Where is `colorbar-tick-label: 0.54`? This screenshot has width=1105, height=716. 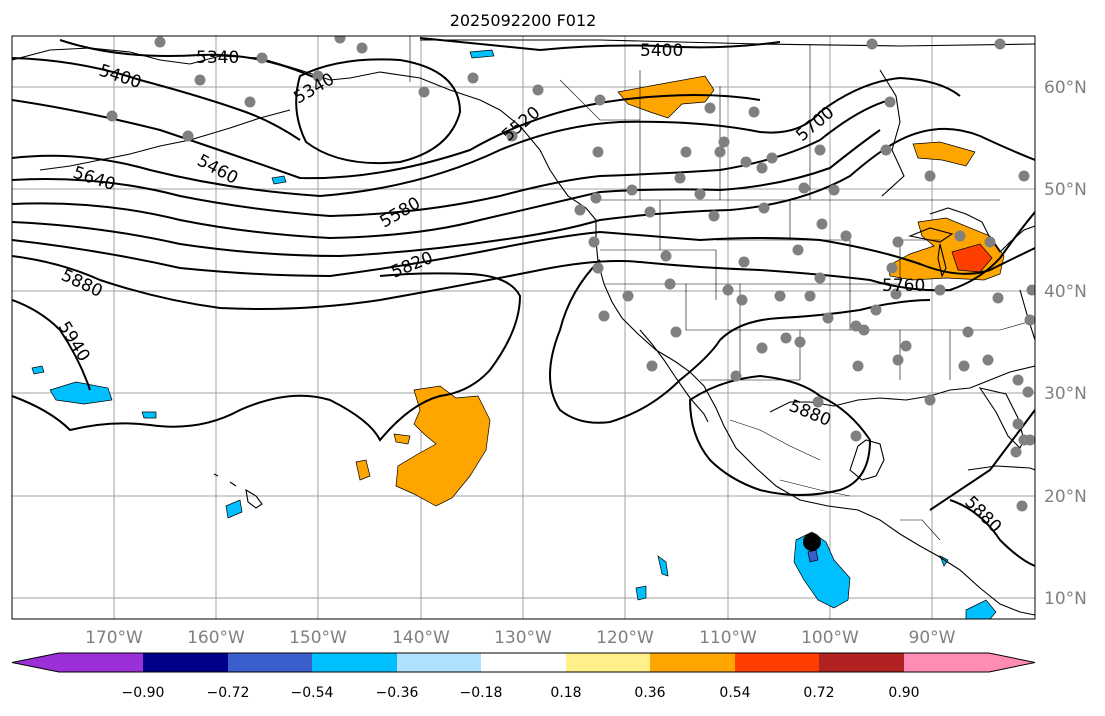
colorbar-tick-label: 0.54 is located at coordinates (734, 693).